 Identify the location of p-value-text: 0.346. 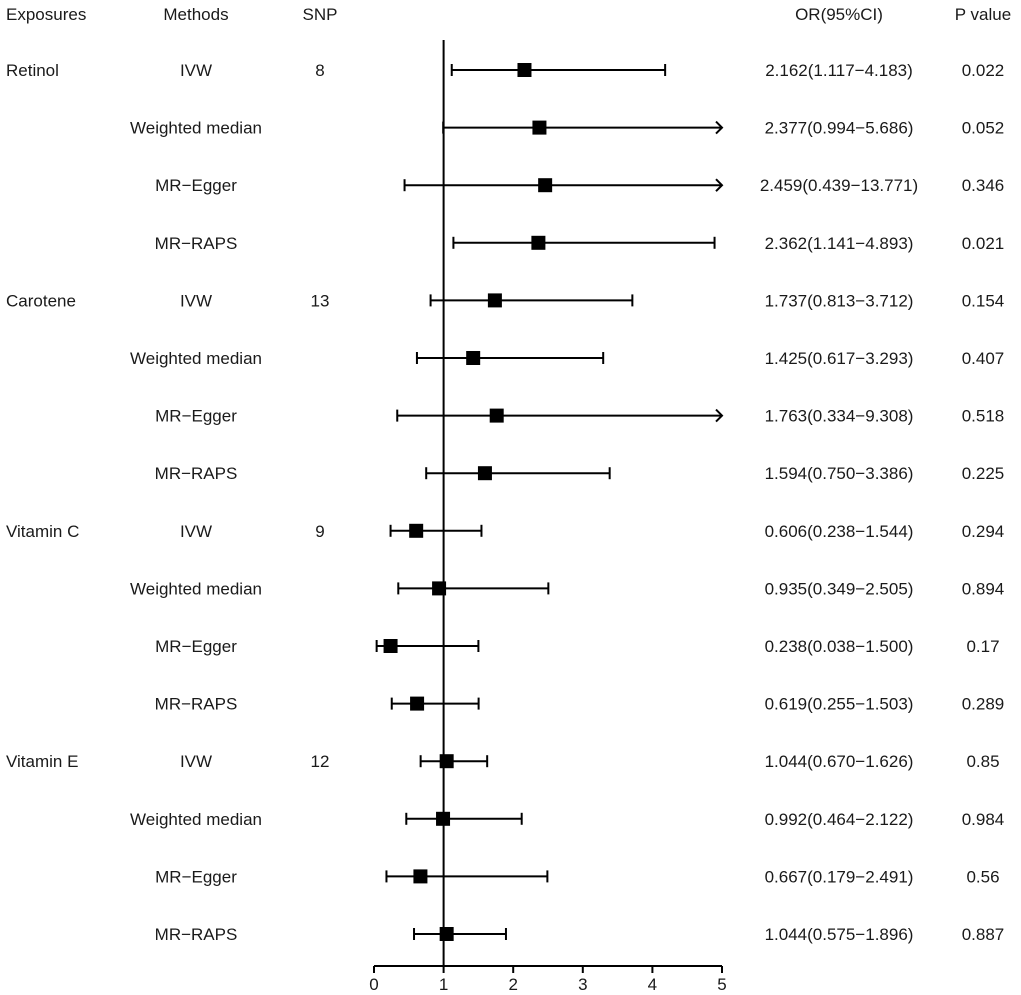
(983, 185).